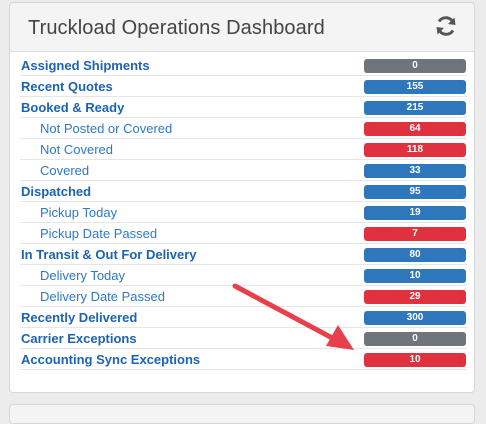 The height and width of the screenshot is (424, 486). What do you see at coordinates (56, 191) in the screenshot?
I see `status-link: Dispatched` at bounding box center [56, 191].